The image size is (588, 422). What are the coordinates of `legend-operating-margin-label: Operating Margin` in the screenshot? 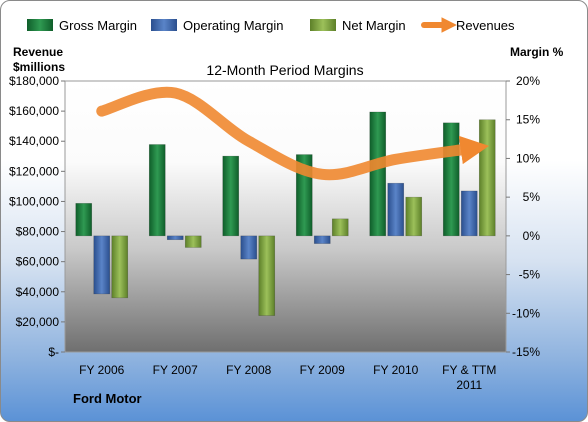 It's located at (233, 25).